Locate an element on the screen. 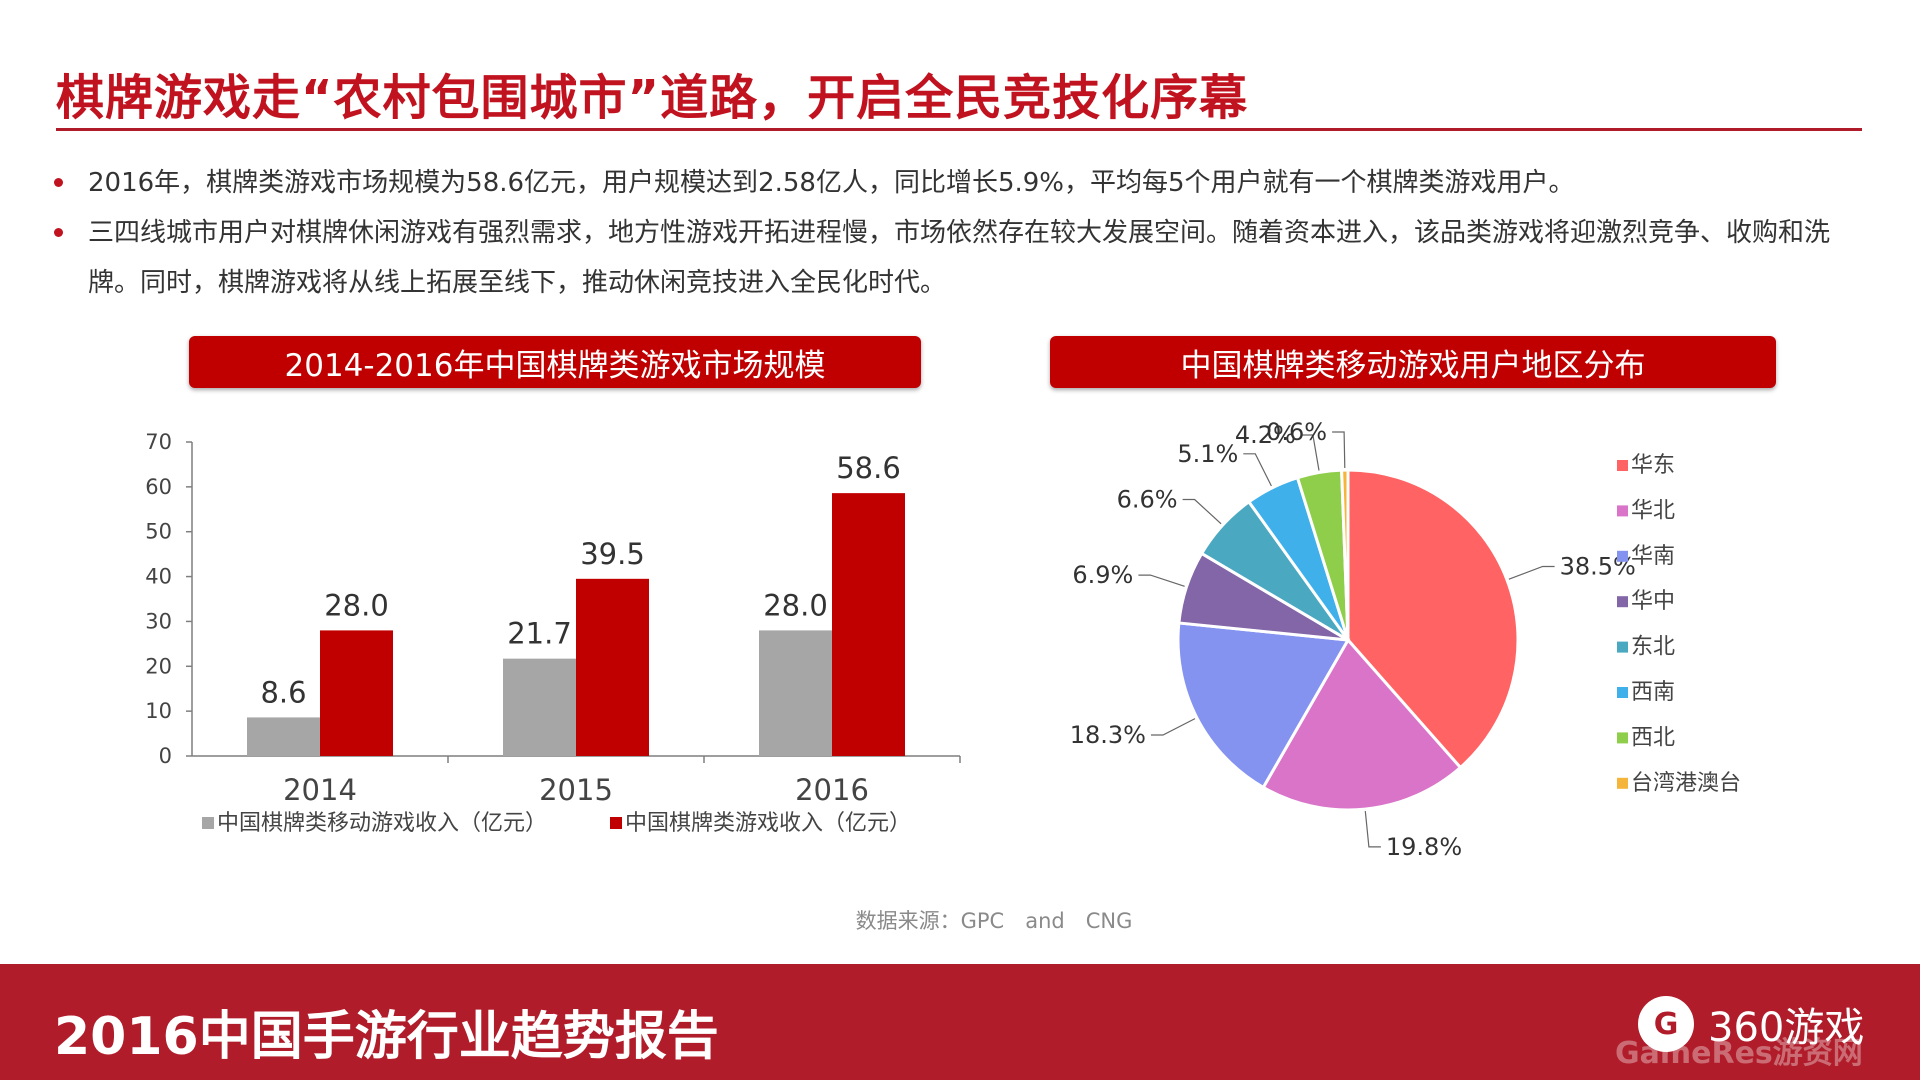 The width and height of the screenshot is (1920, 1080). x-tick-label: 2014 is located at coordinates (320, 790).